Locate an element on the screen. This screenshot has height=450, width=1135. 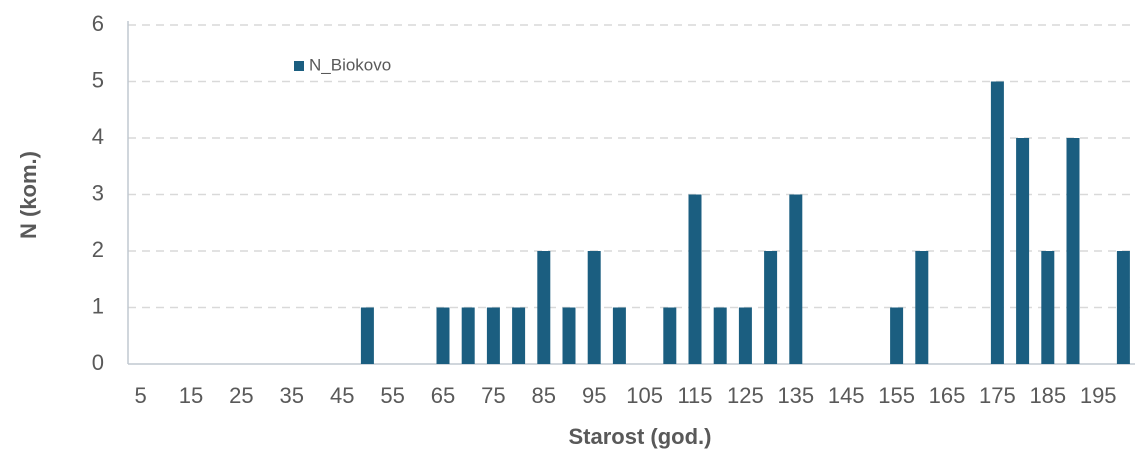
x-tick-label: 185 is located at coordinates (1047, 395).